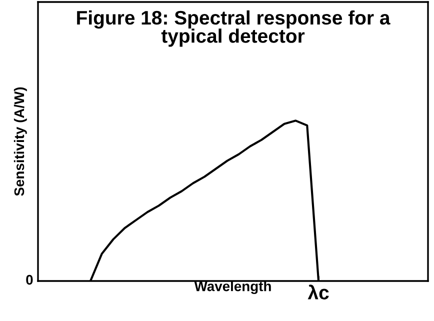  What do you see at coordinates (233, 28) in the screenshot?
I see `chart-title: Figure 18: Spectral response for a typical detector` at bounding box center [233, 28].